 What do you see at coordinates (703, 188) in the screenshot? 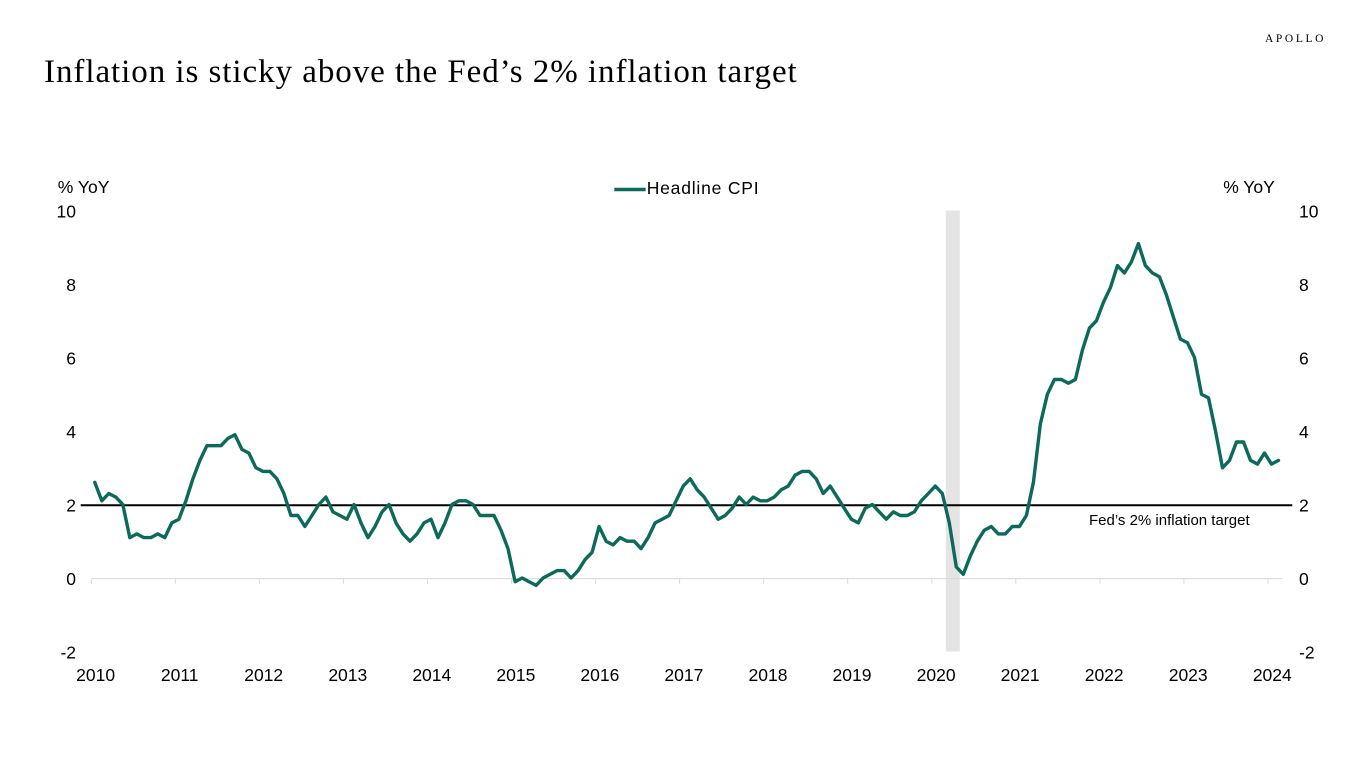
I see `svg-text: Headline CPI` at bounding box center [703, 188].